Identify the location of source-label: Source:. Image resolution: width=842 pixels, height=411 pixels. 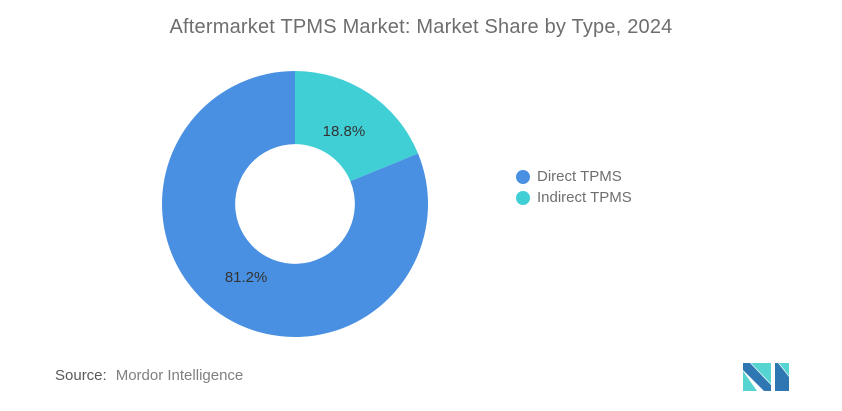
(81, 375).